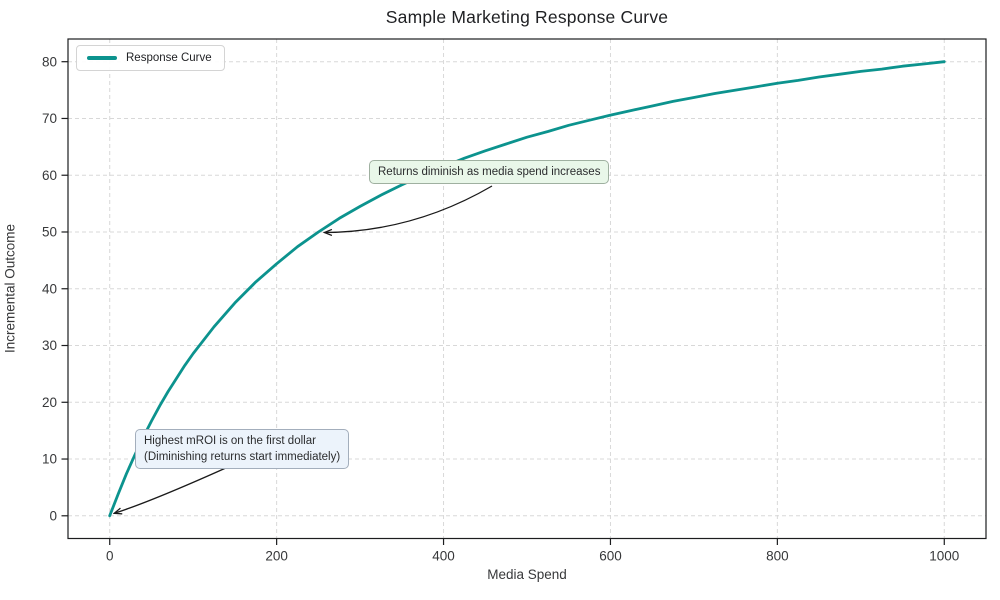  I want to click on x-axis-label: Media Spend, so click(527, 574).